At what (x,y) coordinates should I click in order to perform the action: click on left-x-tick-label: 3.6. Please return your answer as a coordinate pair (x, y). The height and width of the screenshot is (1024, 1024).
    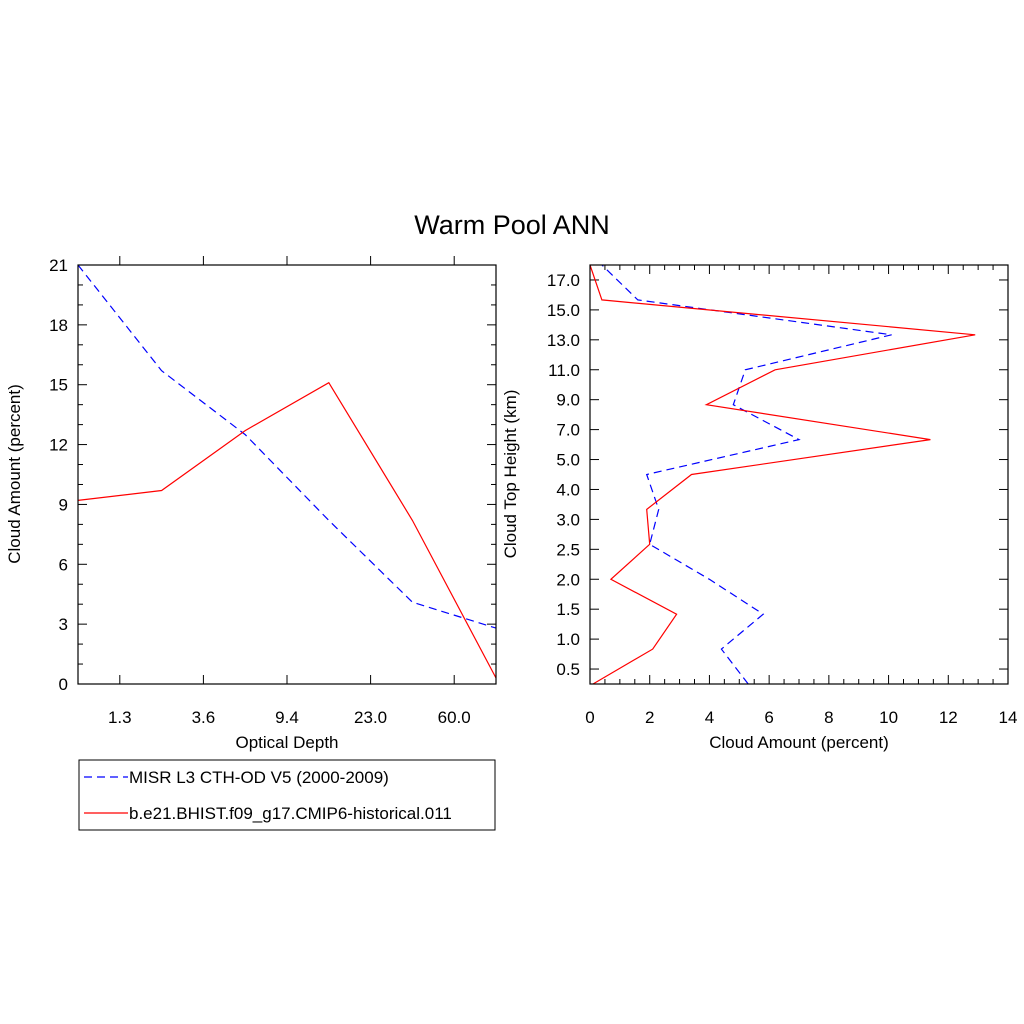
    Looking at the image, I should click on (204, 717).